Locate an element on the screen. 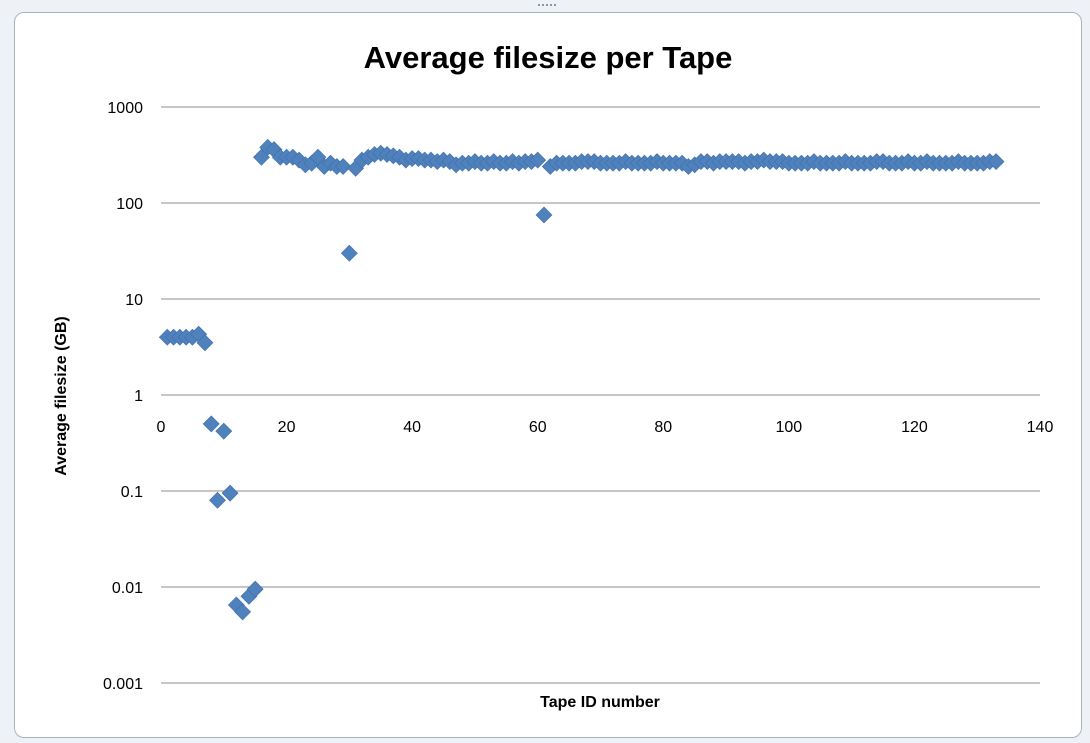  x-tick-label: 20 is located at coordinates (287, 427).